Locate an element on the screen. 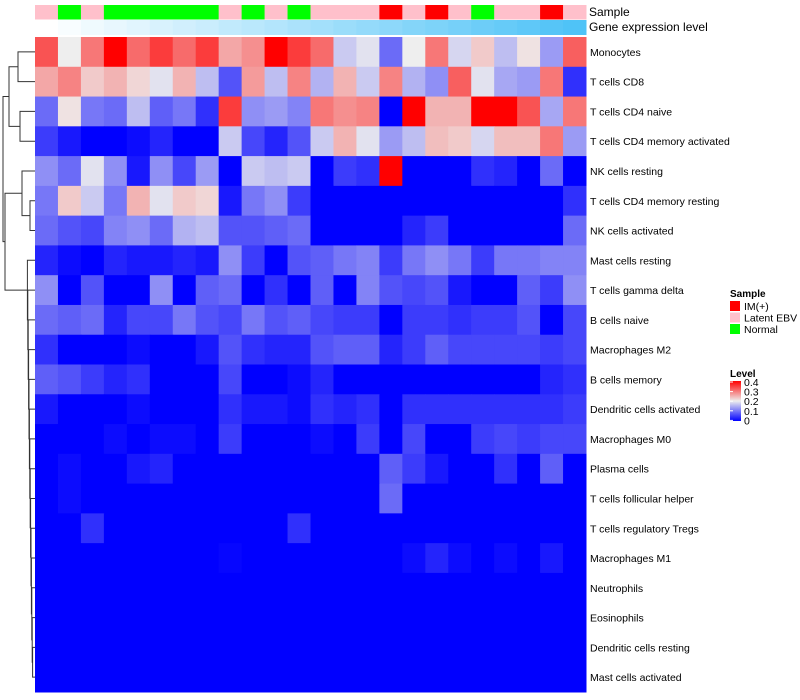  dendrogram-branch is located at coordinates (5, 169).